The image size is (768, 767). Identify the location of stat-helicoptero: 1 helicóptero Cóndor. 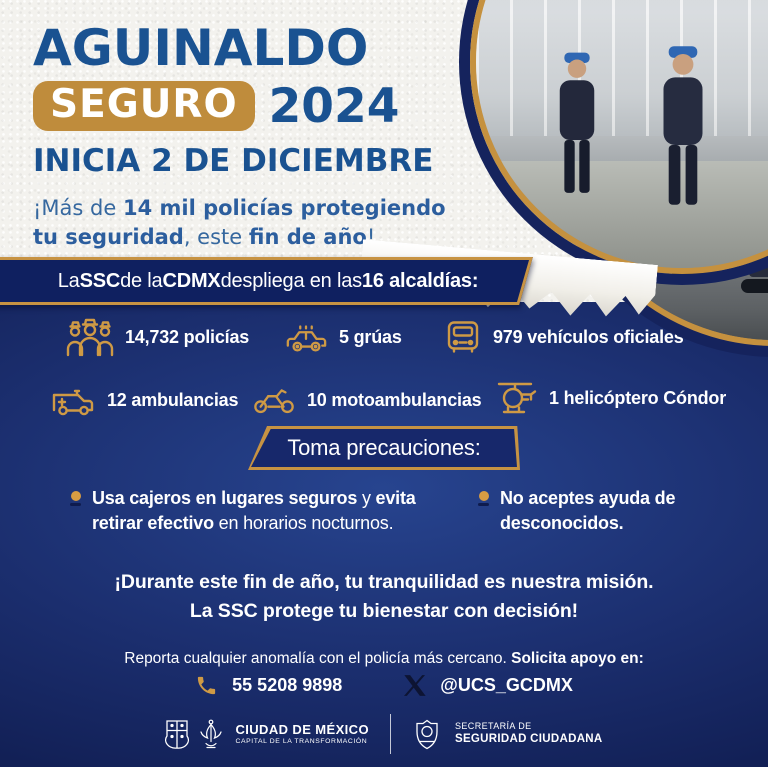
(609, 398).